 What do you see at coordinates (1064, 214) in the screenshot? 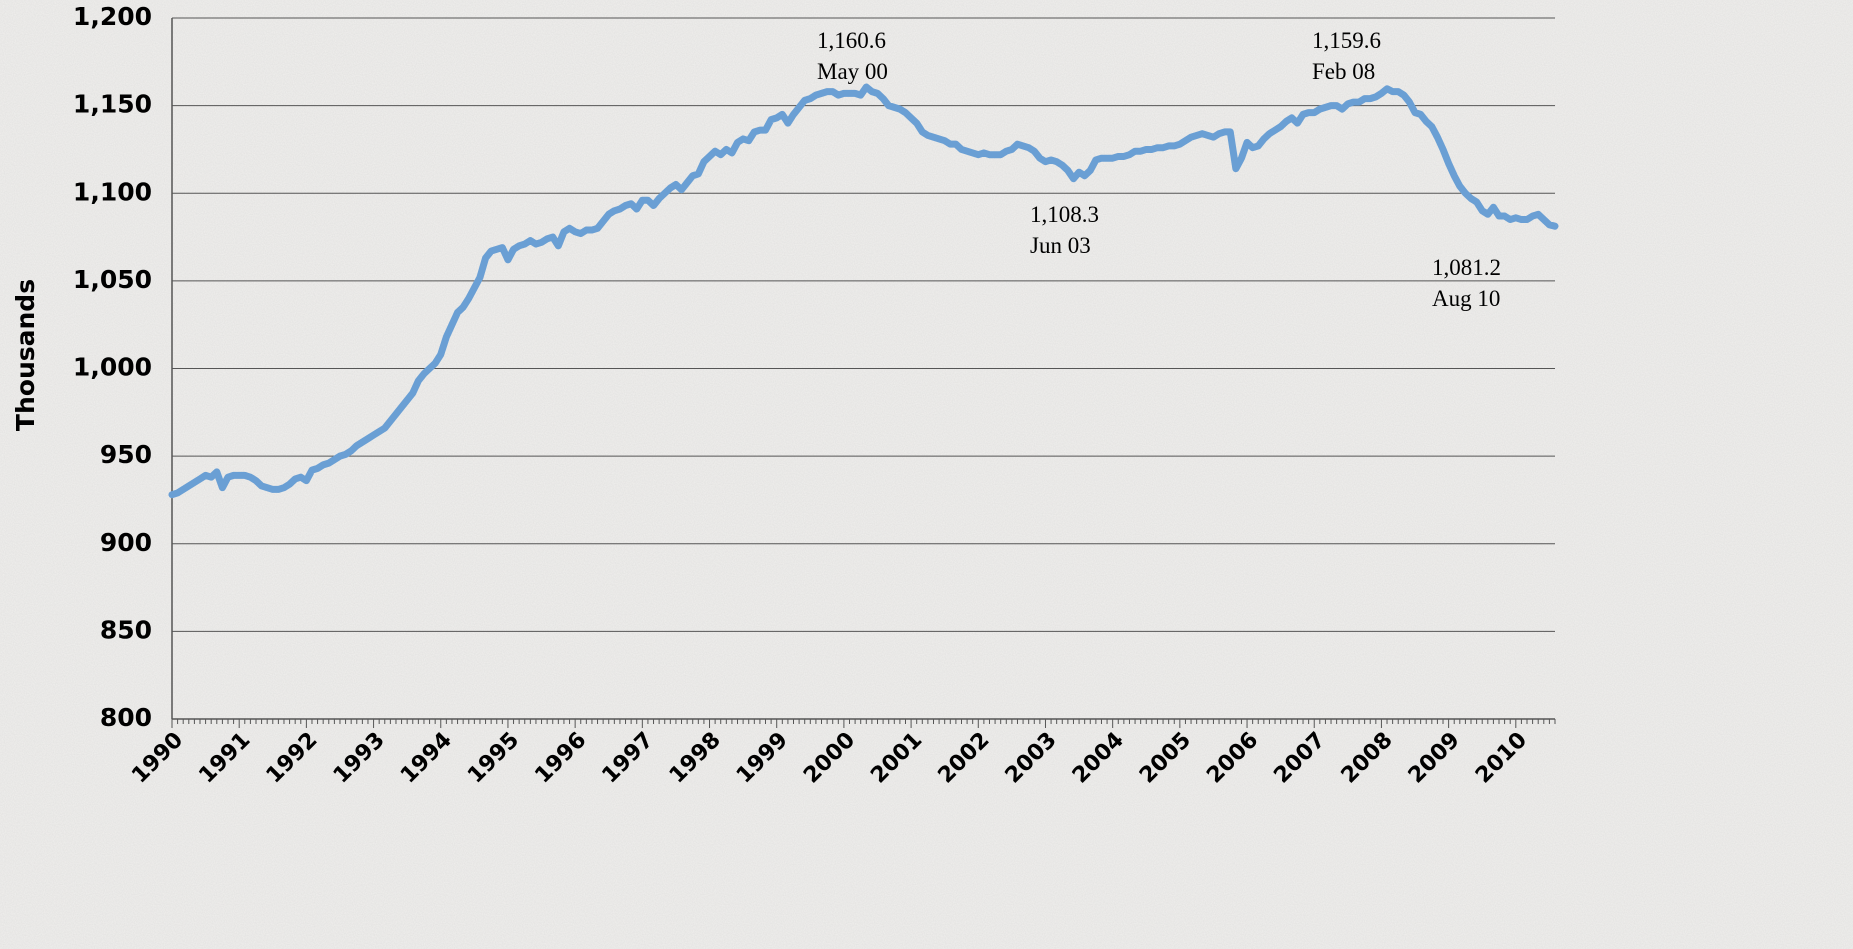
I see `annotation: 1,108.3` at bounding box center [1064, 214].